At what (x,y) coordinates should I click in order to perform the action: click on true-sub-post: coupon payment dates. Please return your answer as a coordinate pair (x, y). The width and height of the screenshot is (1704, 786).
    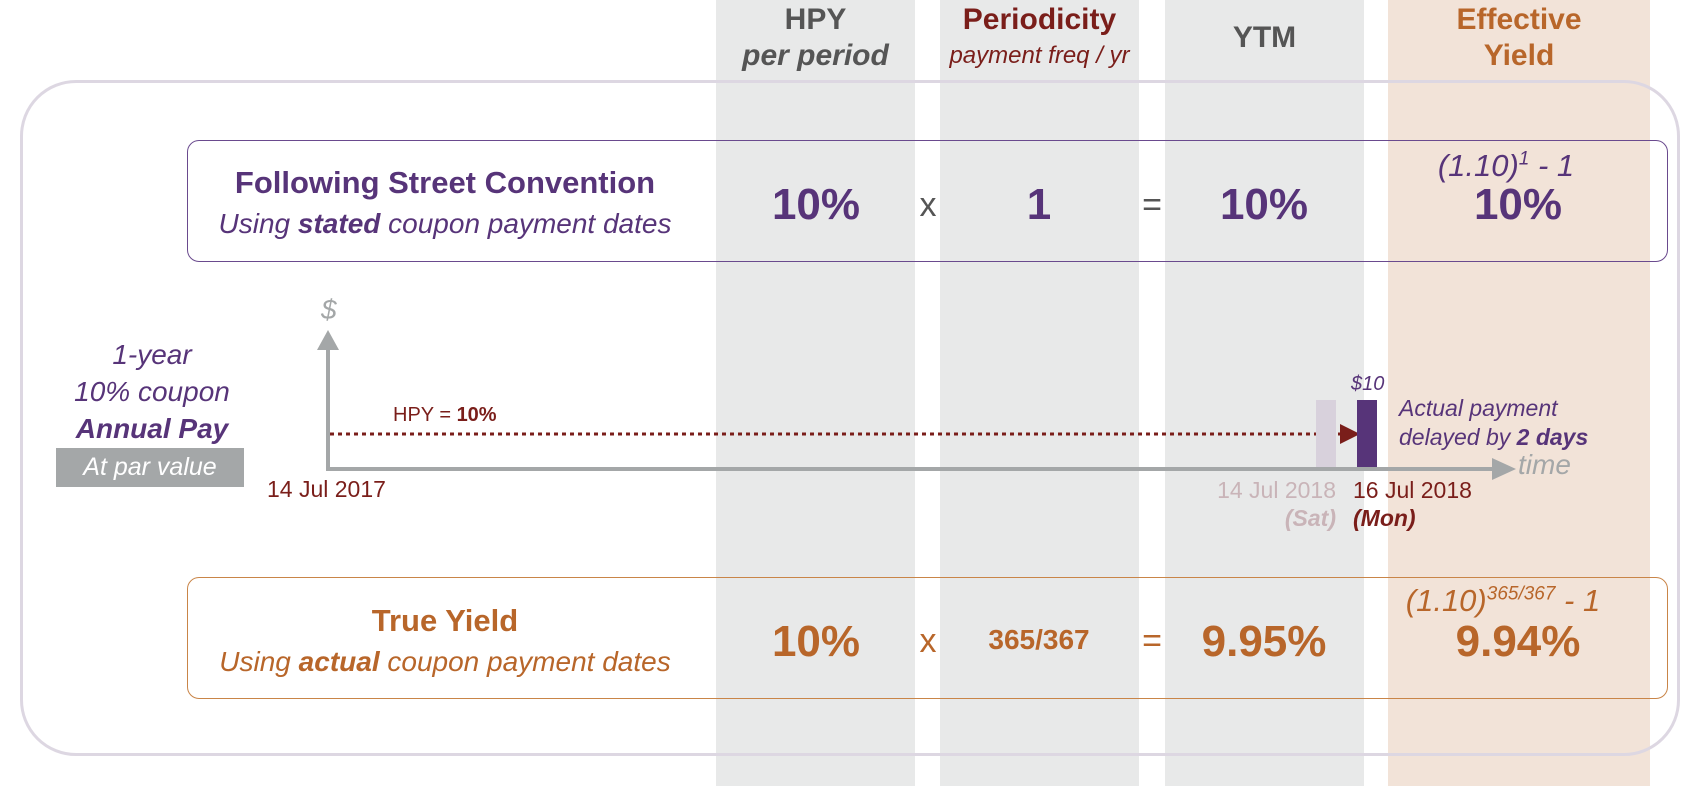
    Looking at the image, I should click on (525, 661).